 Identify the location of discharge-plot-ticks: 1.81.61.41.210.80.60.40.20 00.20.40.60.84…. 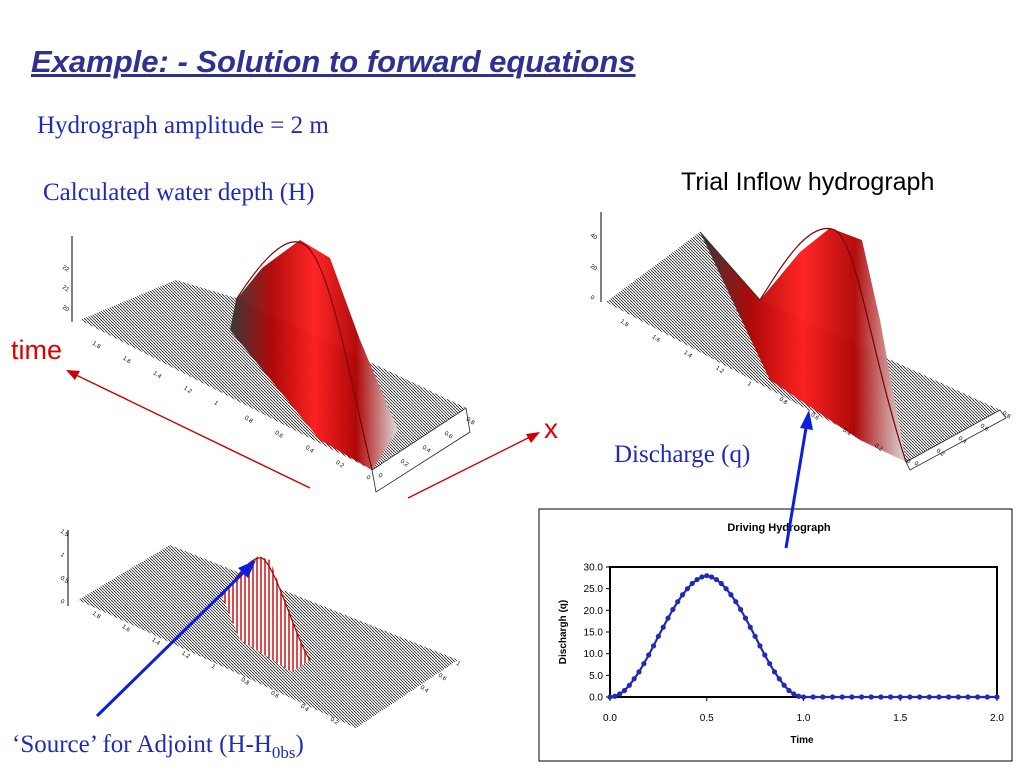
(800, 350).